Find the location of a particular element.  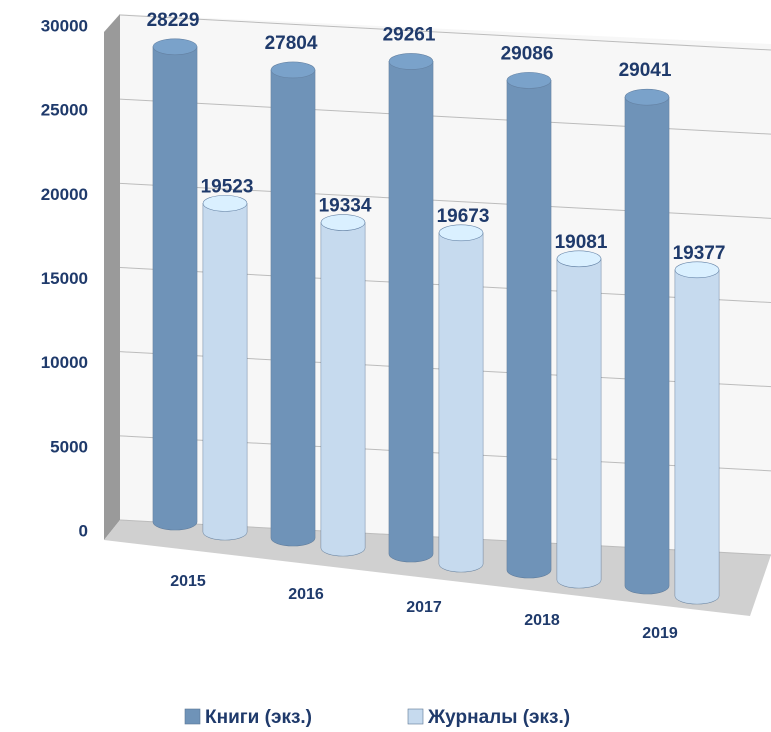

y-tick-label: 0 is located at coordinates (83, 530).